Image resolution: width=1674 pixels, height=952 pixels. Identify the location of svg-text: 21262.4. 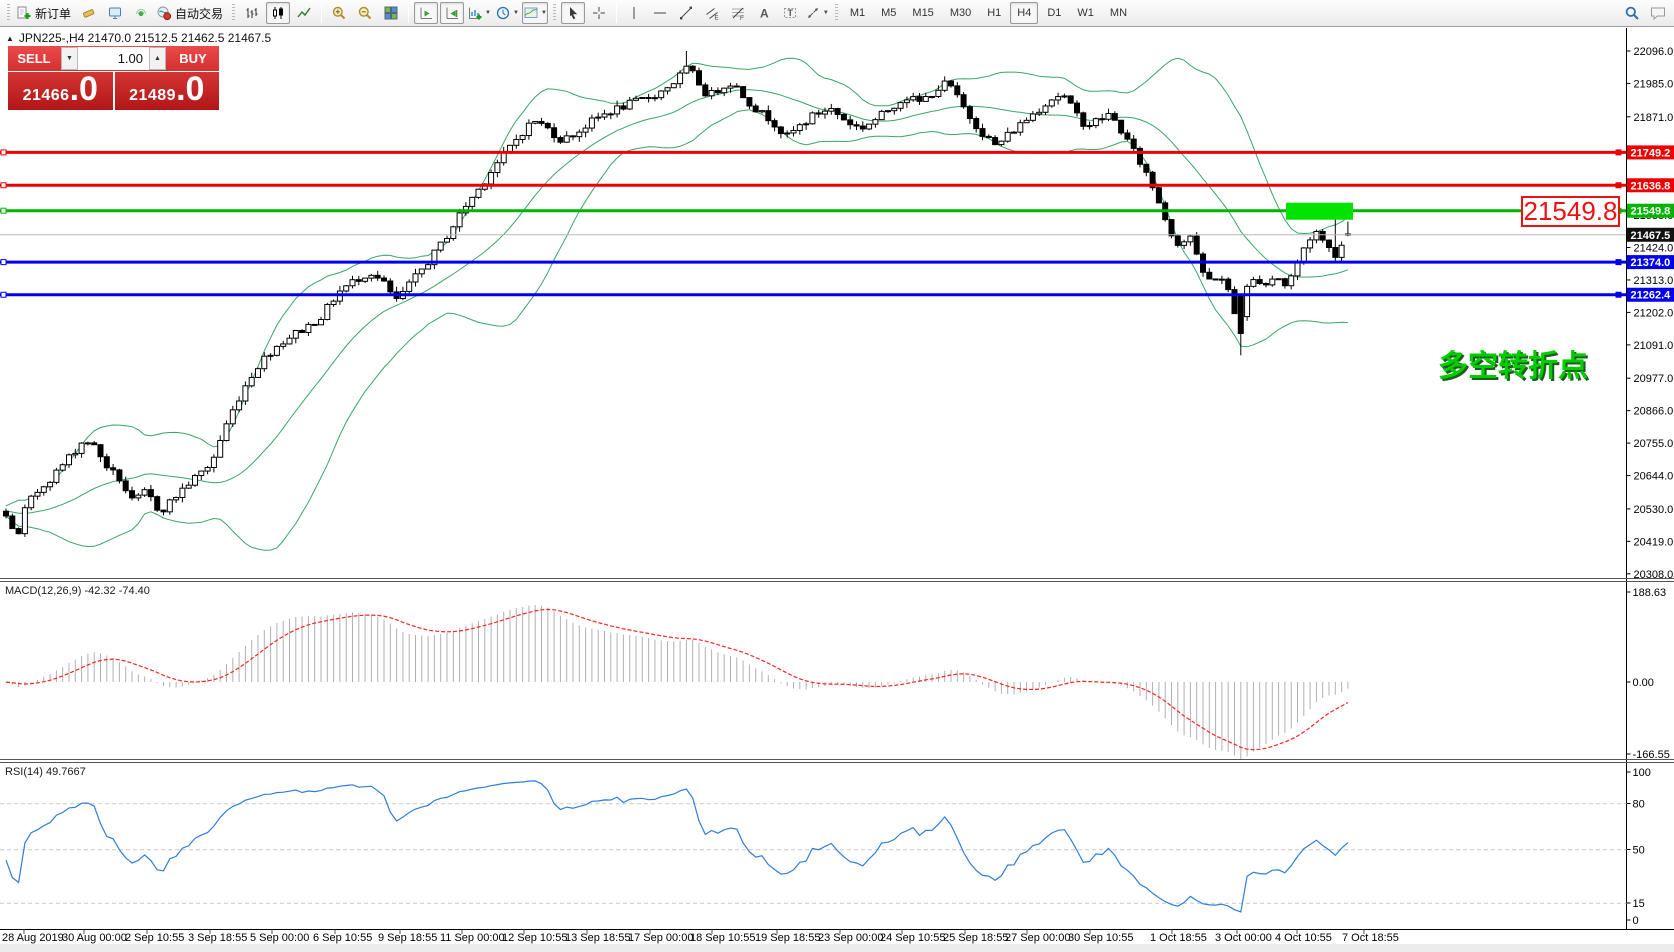
(1651, 296).